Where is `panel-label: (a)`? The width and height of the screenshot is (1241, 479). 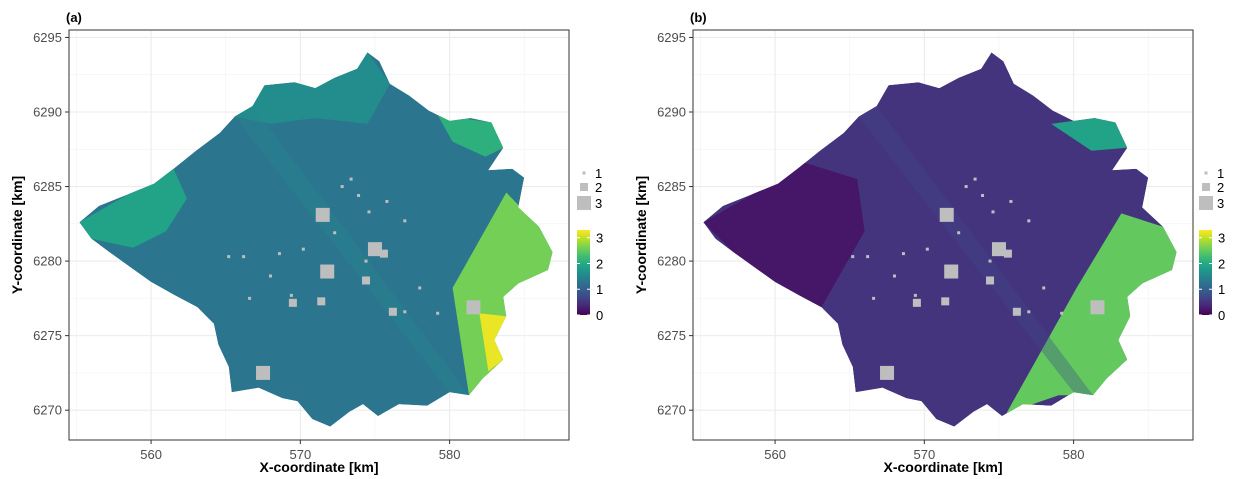 panel-label: (a) is located at coordinates (74, 17).